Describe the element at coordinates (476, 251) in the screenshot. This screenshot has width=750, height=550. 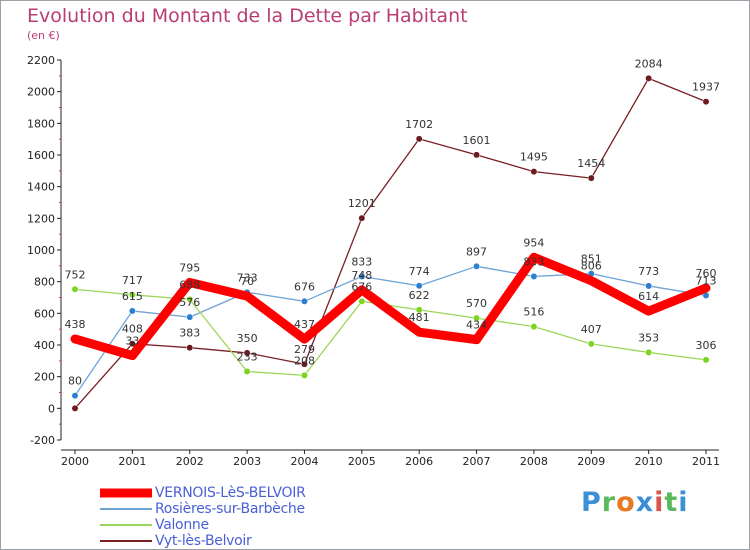
I see `data-label: 897` at that location.